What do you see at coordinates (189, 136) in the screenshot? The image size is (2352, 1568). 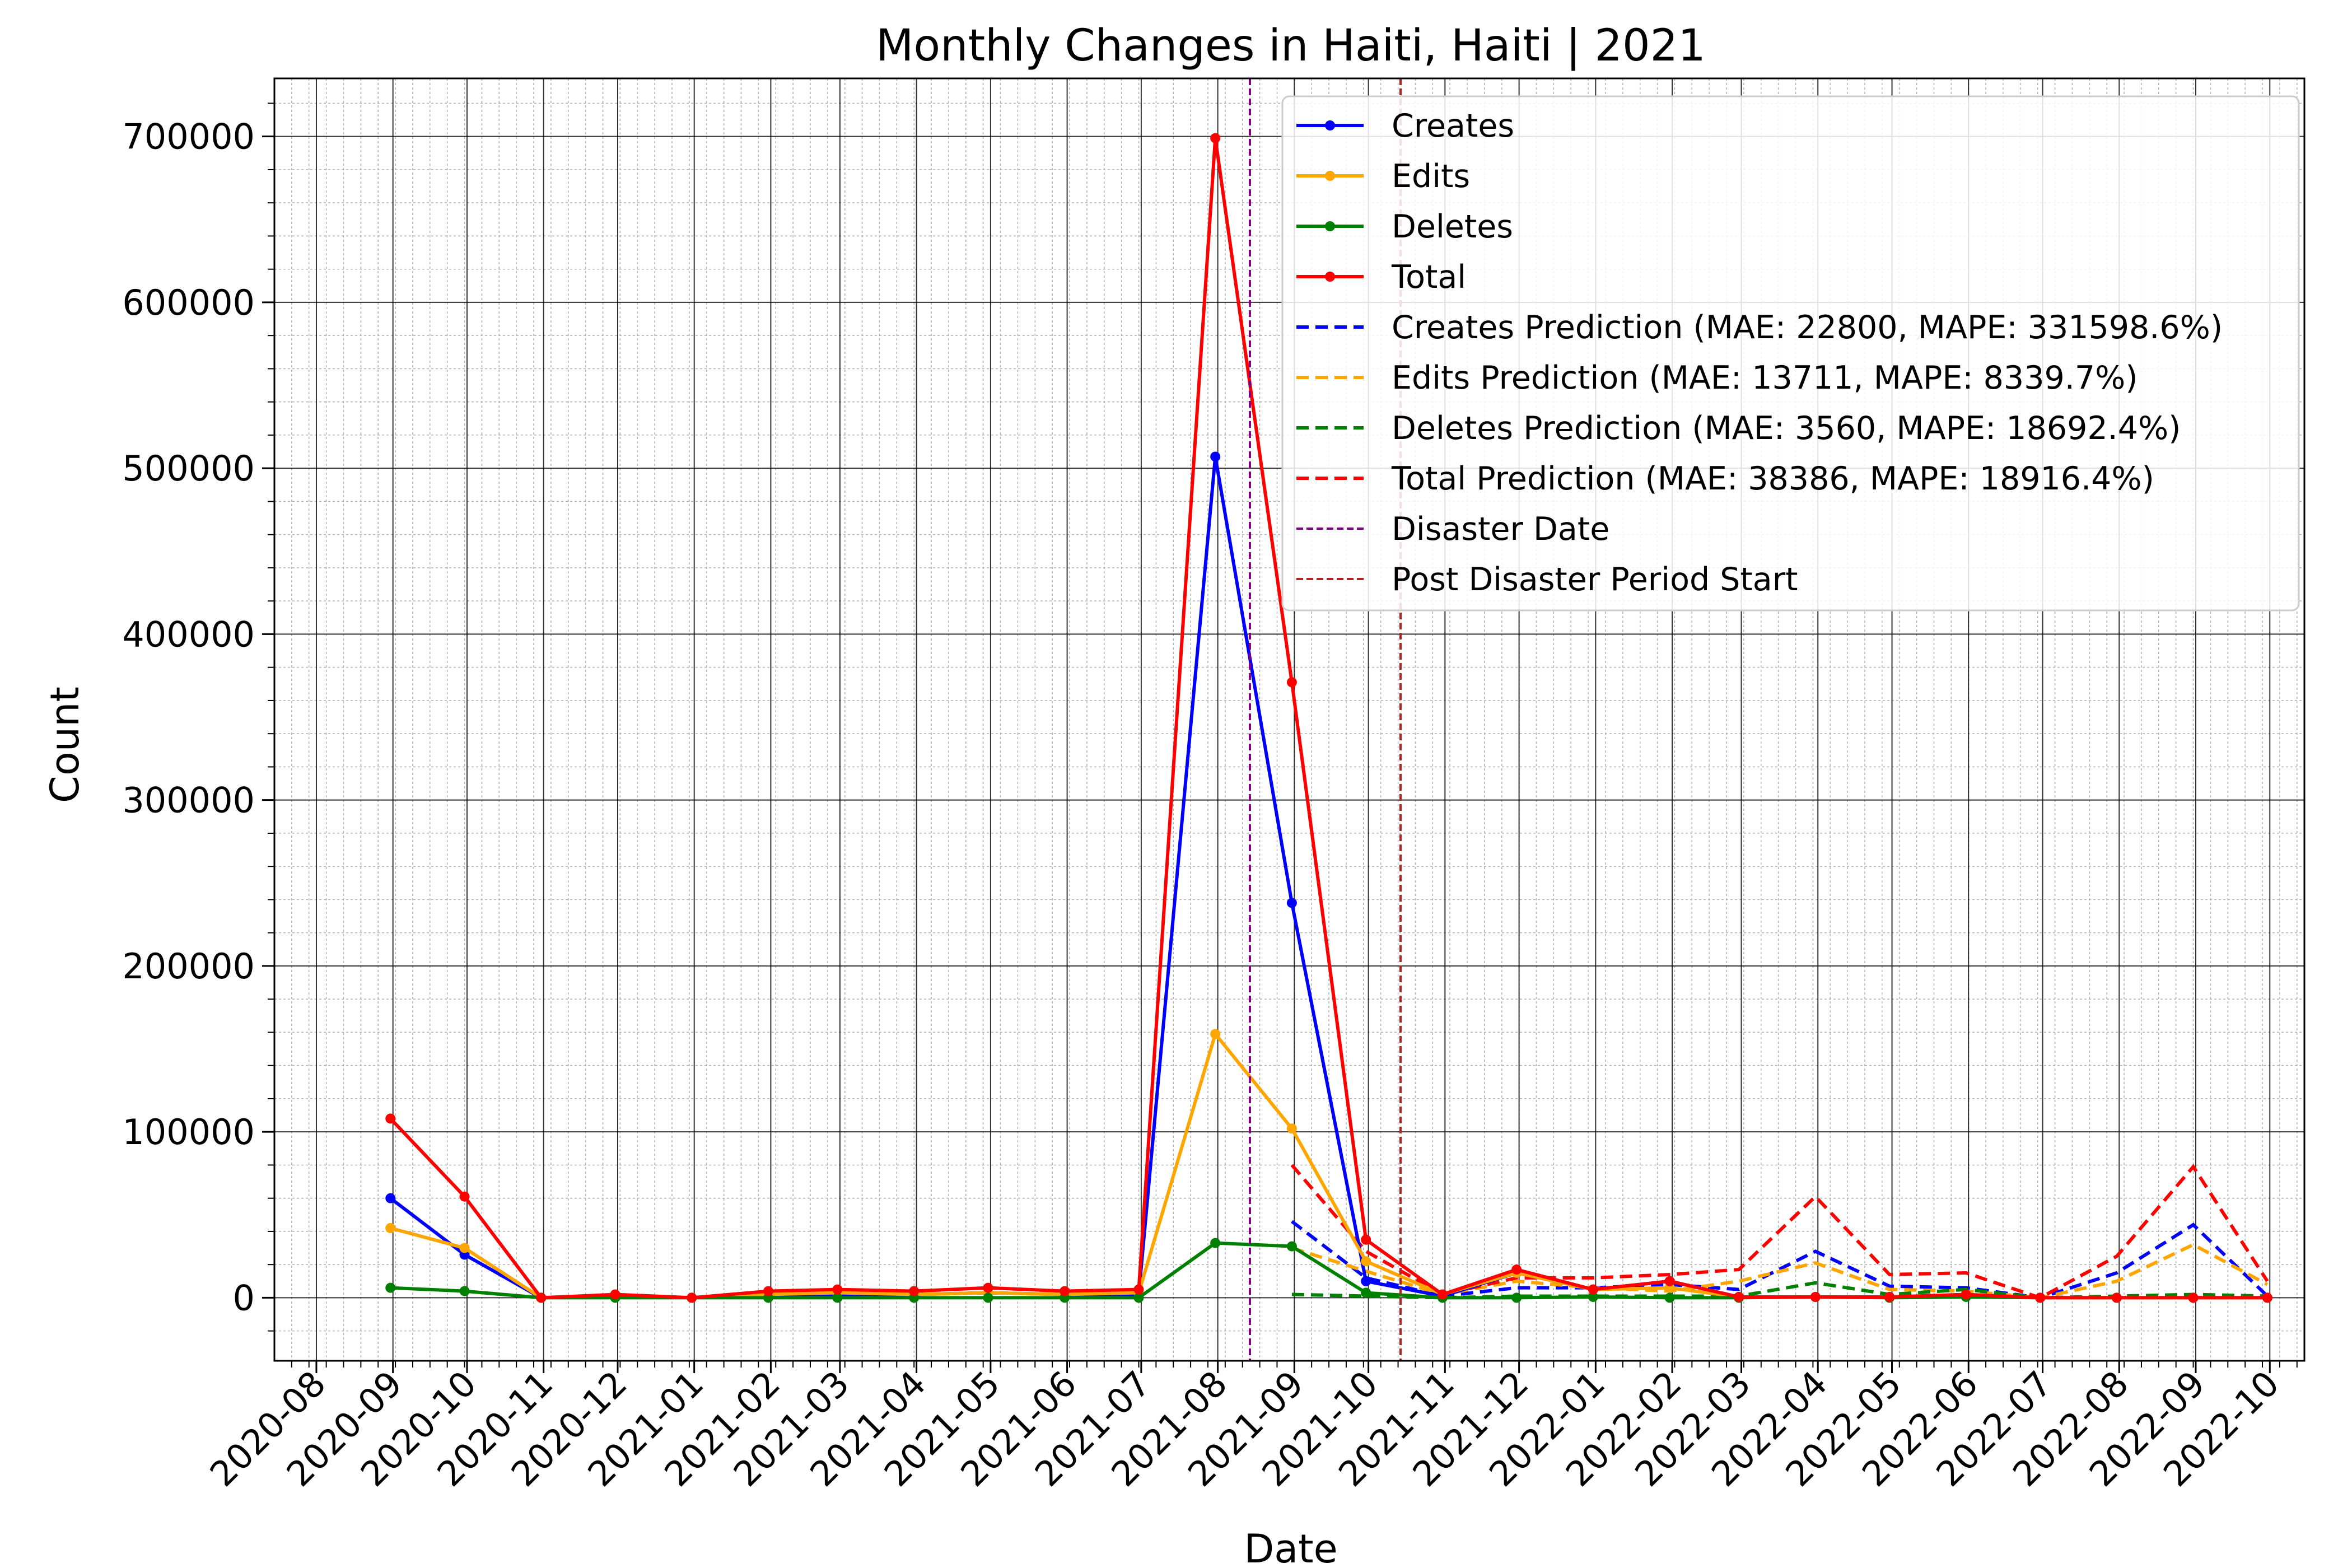 I see `y-tick-label: 700000` at bounding box center [189, 136].